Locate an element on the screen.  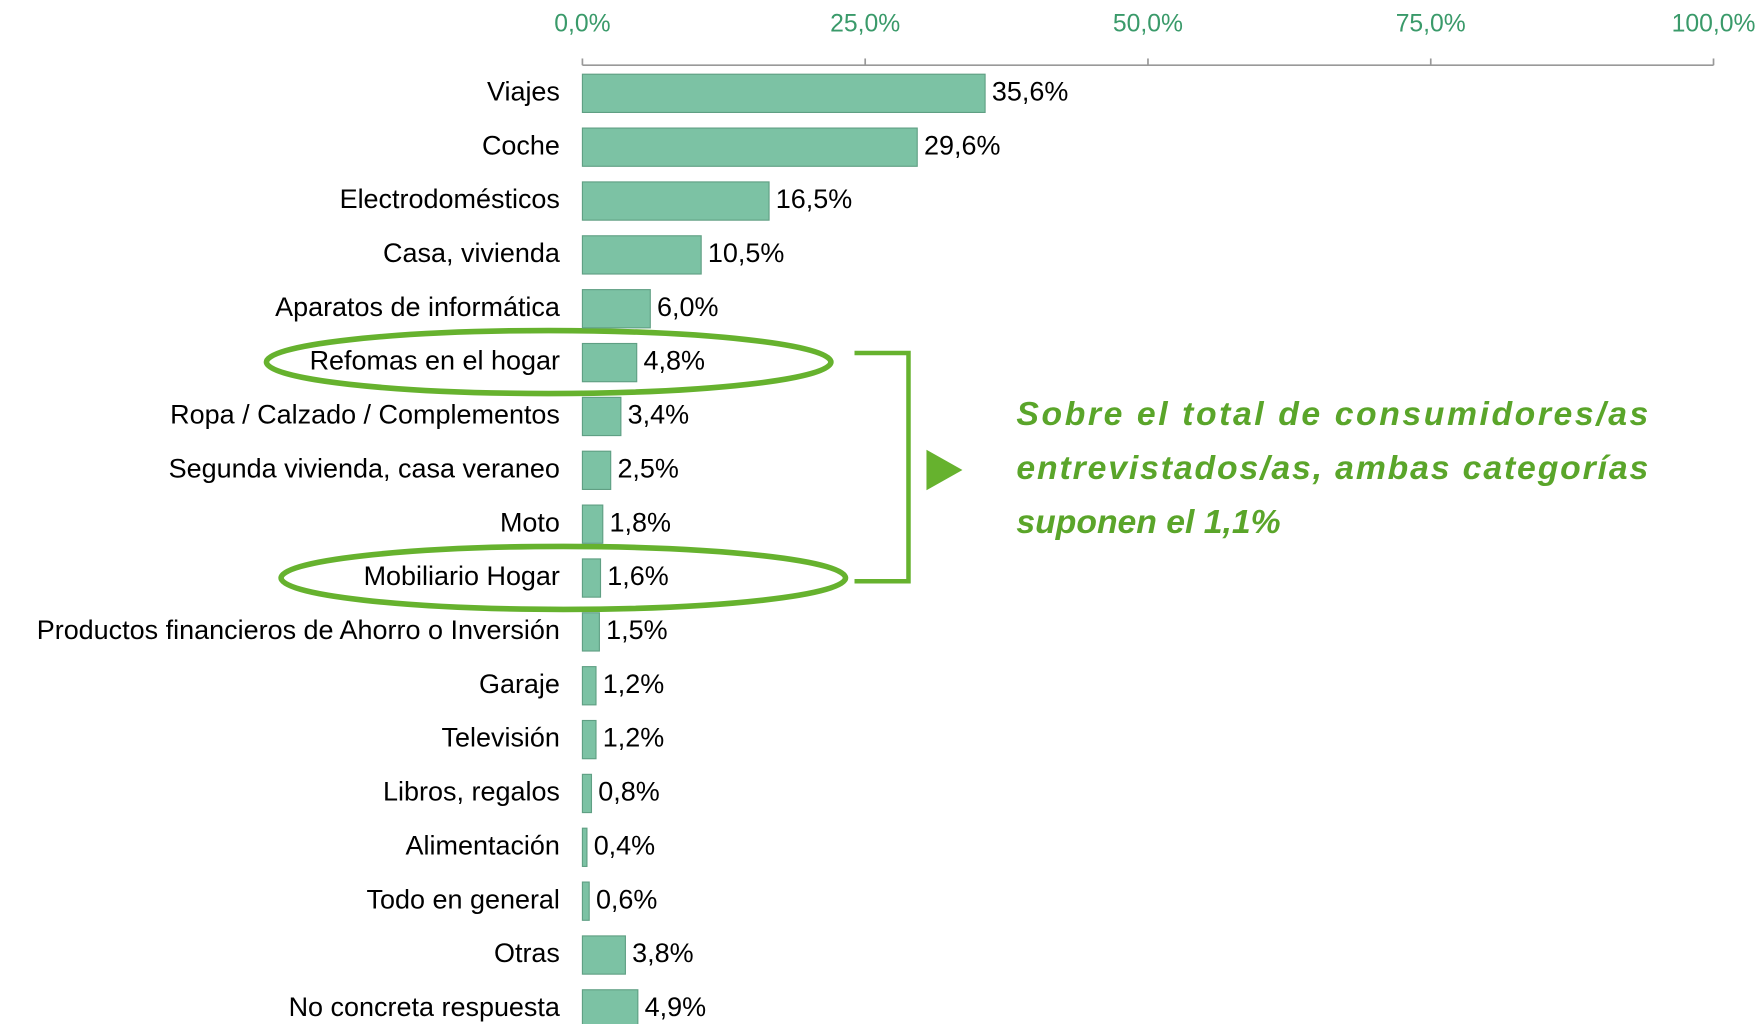
value-label: 1,8% is located at coordinates (640, 522).